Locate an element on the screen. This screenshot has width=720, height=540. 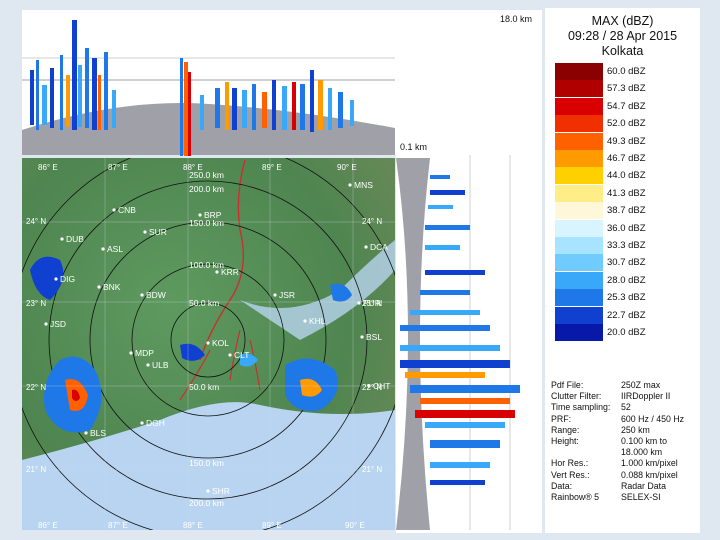
info-value: 600 Hz / 450 Hz is located at coordinates (653, 418).